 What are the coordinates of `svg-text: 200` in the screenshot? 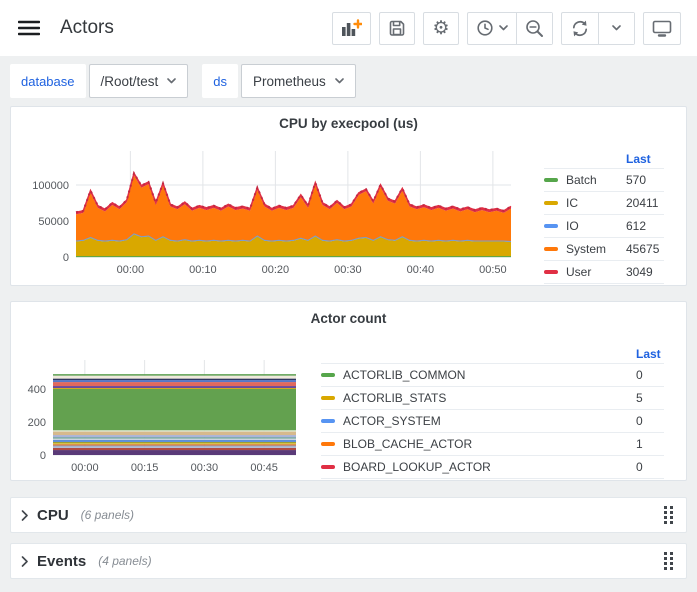 It's located at (37, 423).